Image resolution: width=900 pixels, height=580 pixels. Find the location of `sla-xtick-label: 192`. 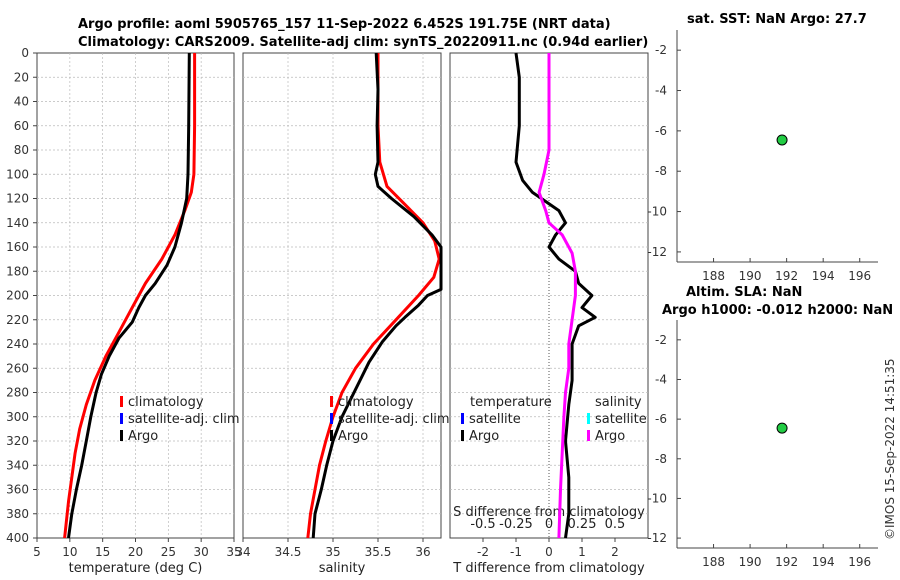

sla-xtick-label: 192 is located at coordinates (786, 562).